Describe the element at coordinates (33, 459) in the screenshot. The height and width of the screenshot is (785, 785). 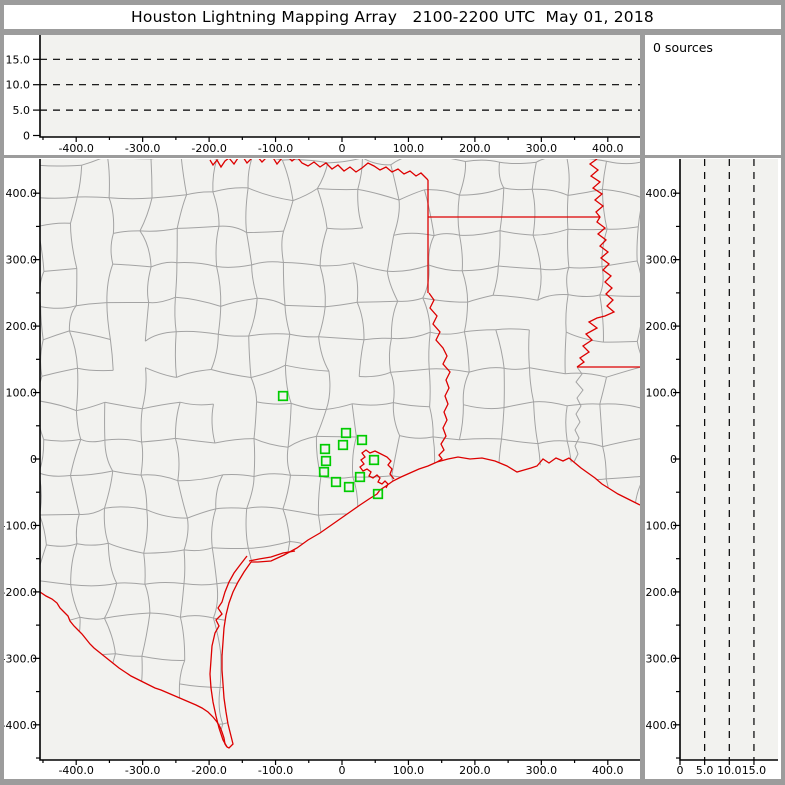
I see `map-ns-tick-label: 0` at that location.